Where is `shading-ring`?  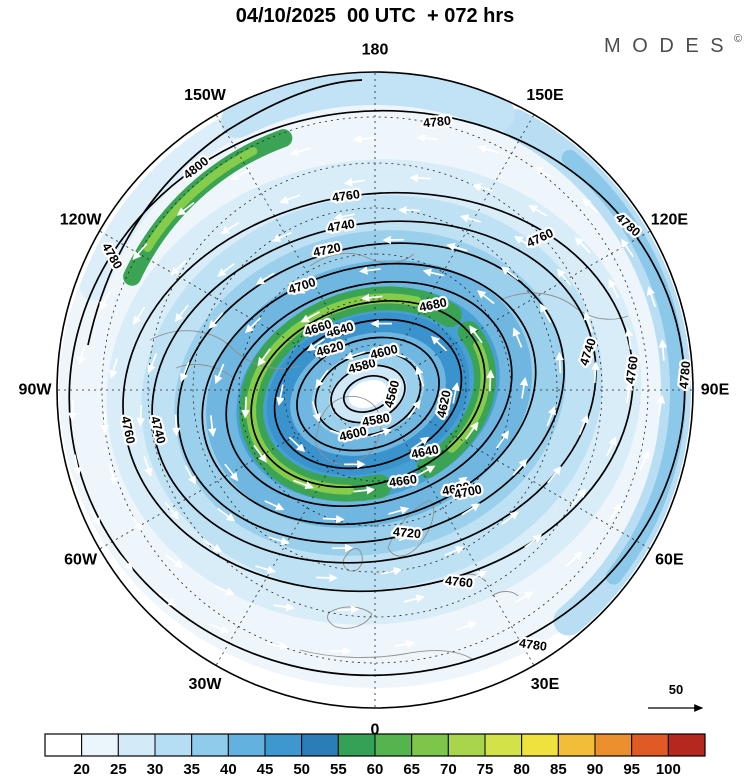
shading-ring is located at coordinates (368, 394).